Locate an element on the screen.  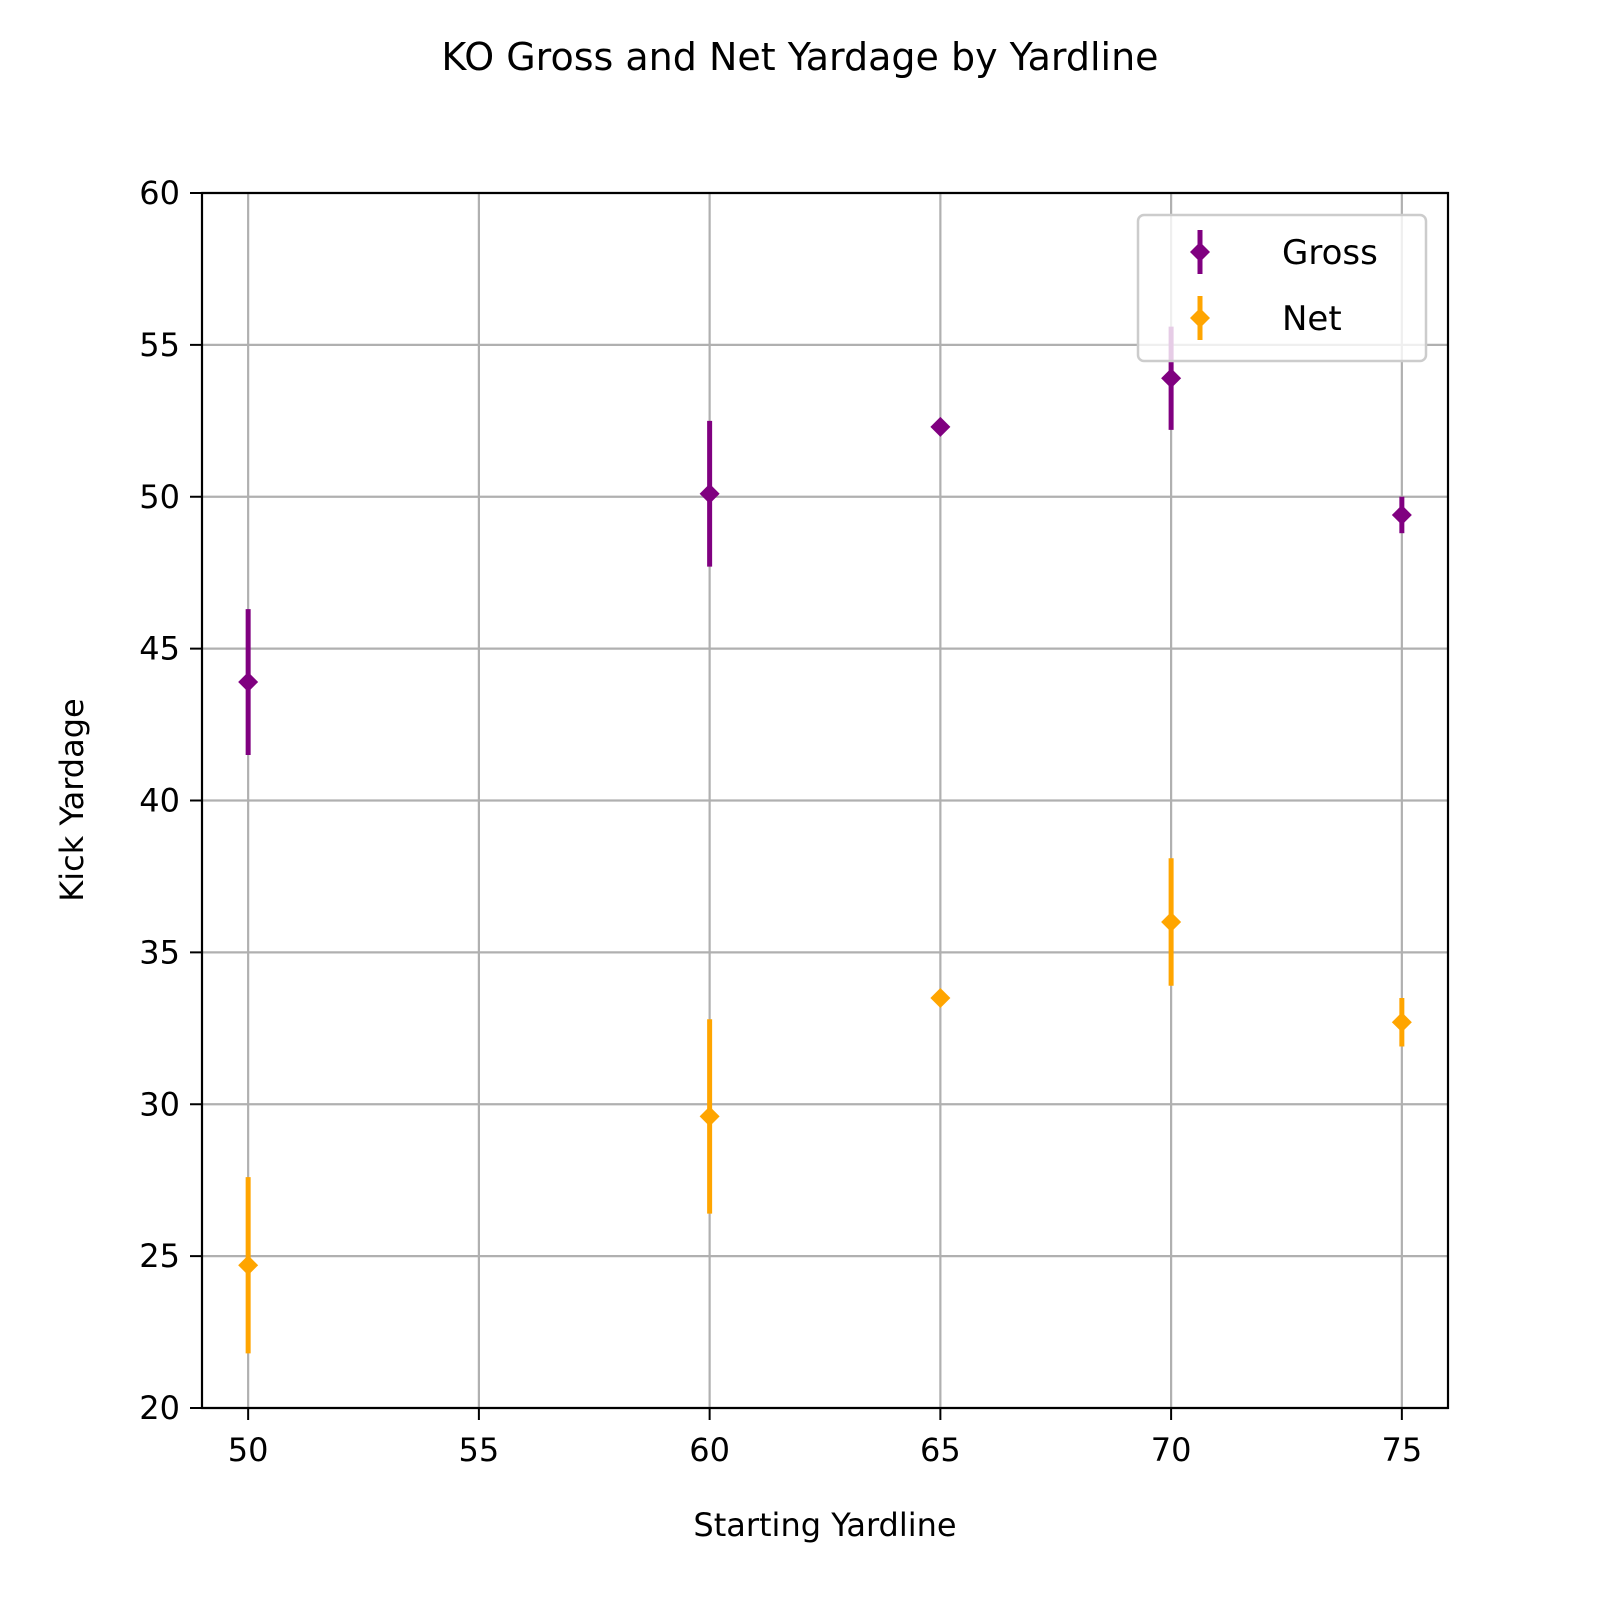
y-tick-label: 50 is located at coordinates (159, 497).